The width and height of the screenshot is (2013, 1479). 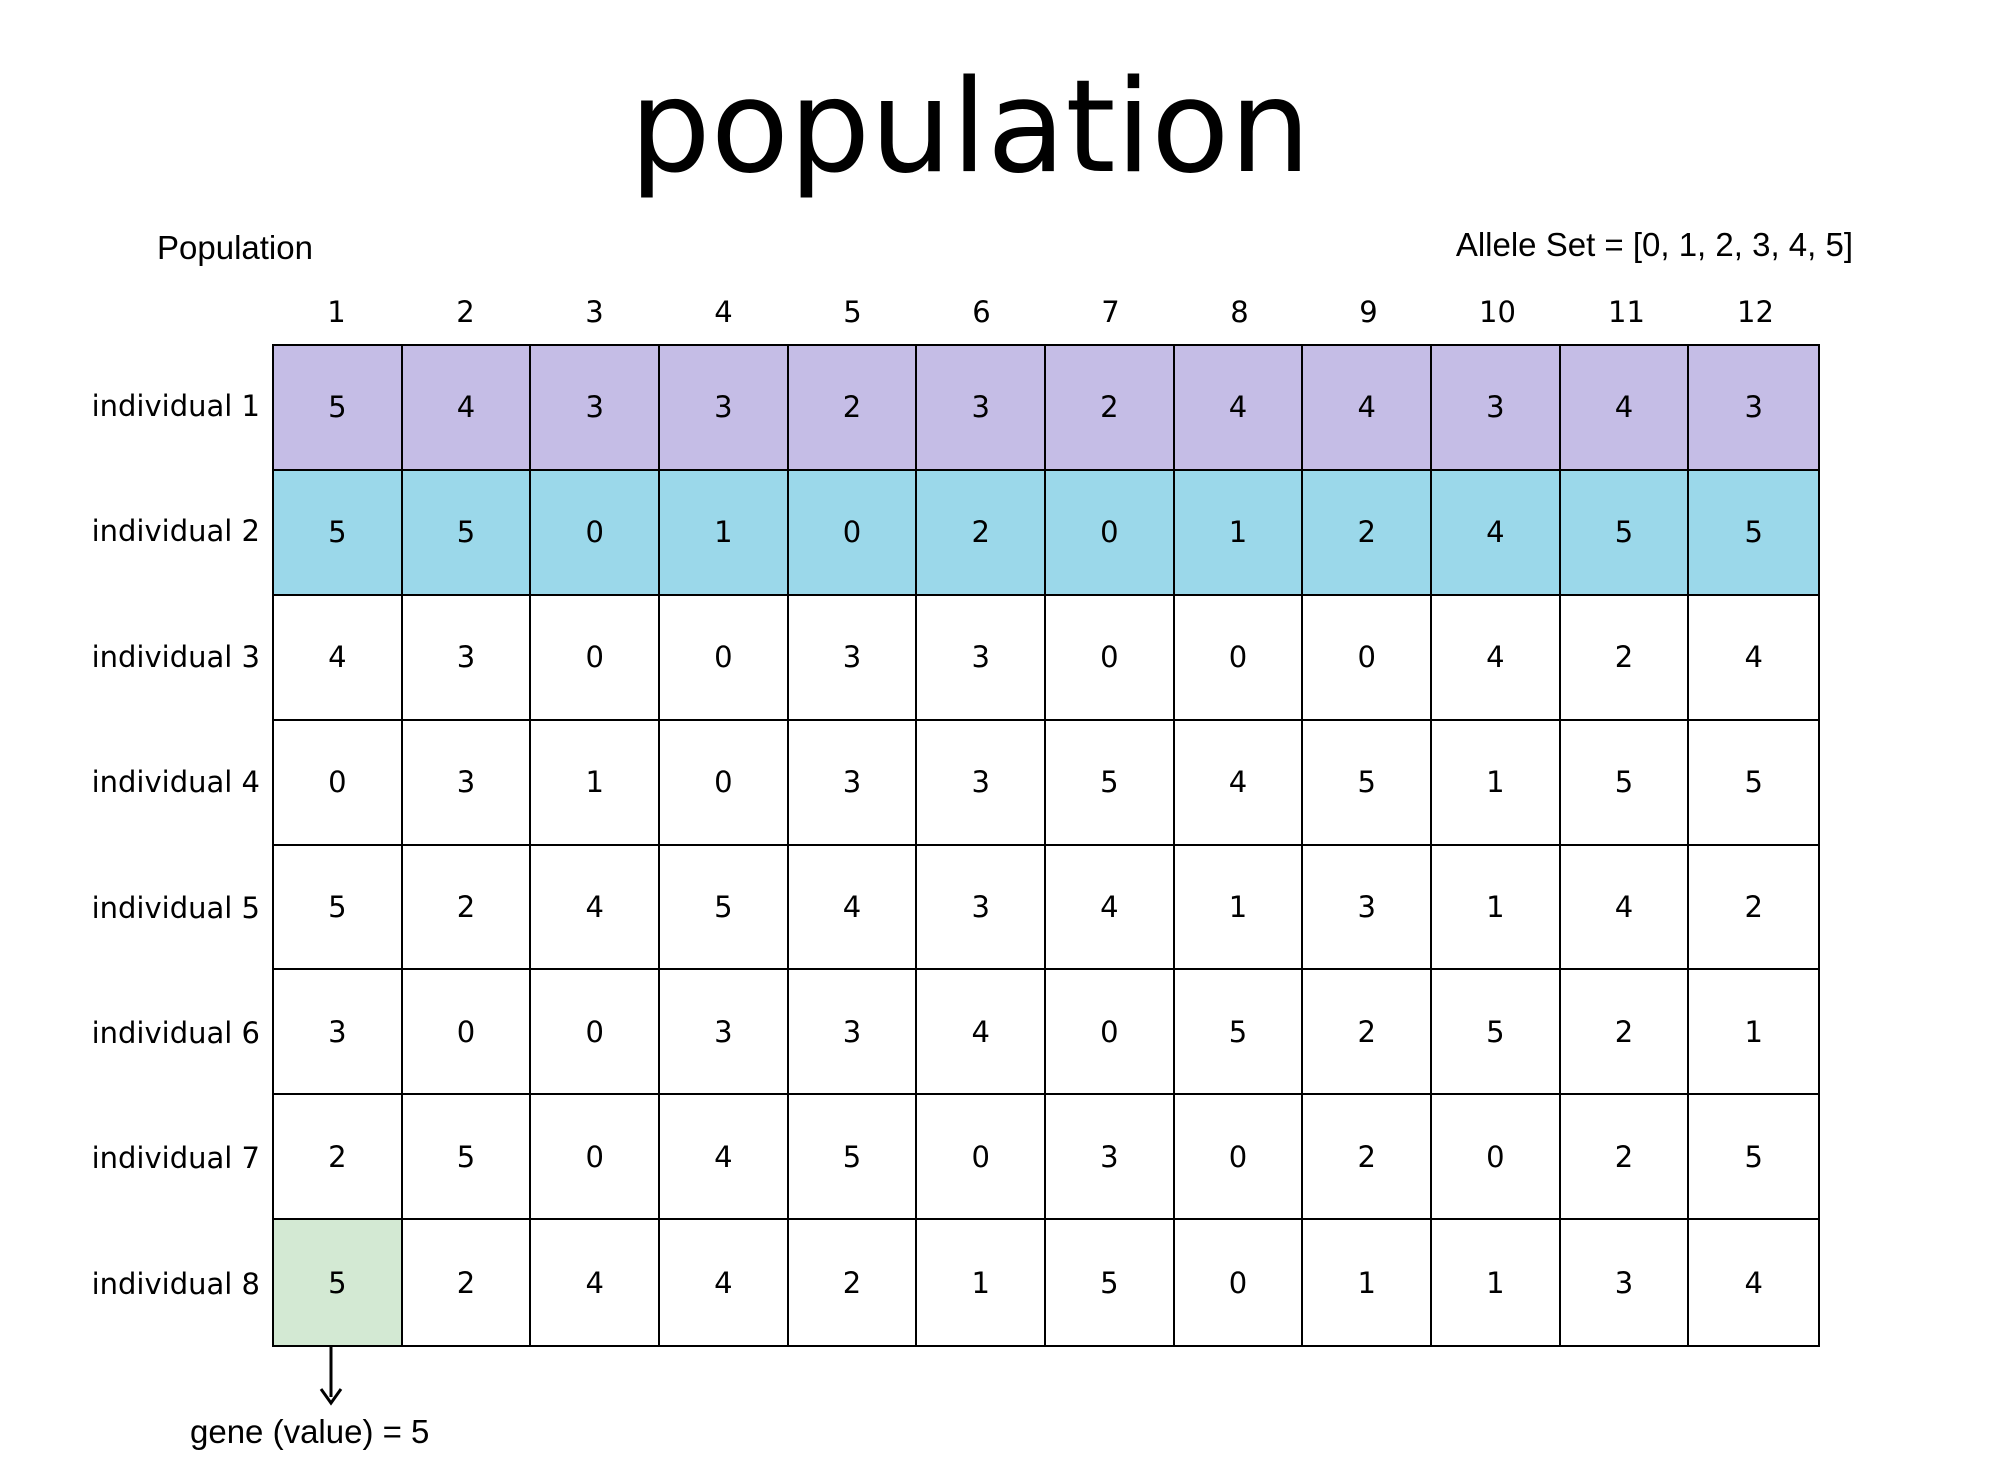 I want to click on row-label: individual 7, so click(x=175, y=1158).